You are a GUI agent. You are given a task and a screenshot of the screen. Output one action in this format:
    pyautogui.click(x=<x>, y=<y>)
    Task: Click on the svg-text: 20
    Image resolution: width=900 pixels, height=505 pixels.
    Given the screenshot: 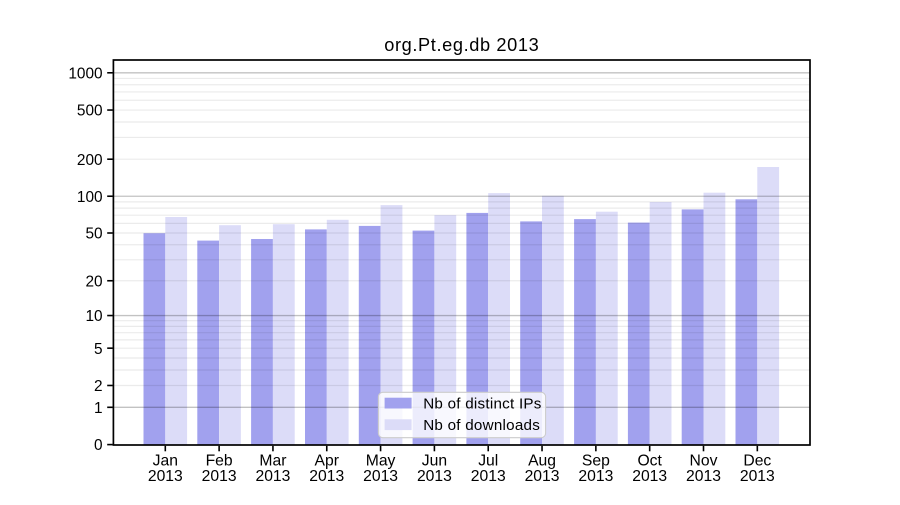 What is the action you would take?
    pyautogui.click(x=93, y=281)
    